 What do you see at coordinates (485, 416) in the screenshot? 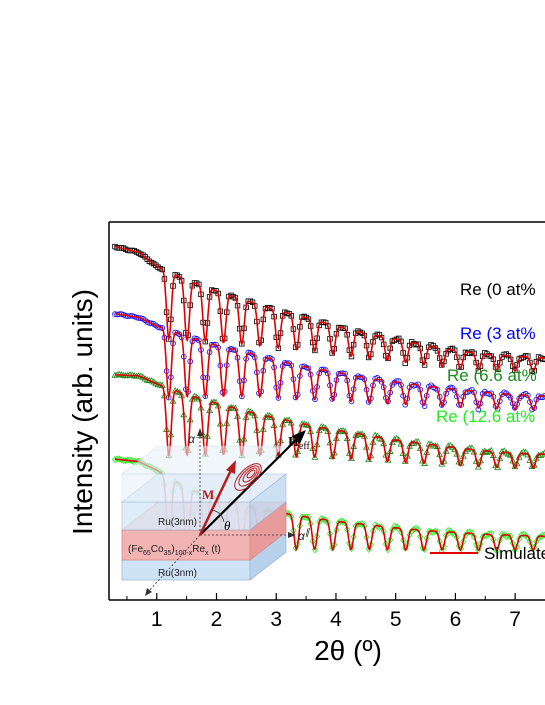
I see `series-label-4: Re (12.6 at%` at bounding box center [485, 416].